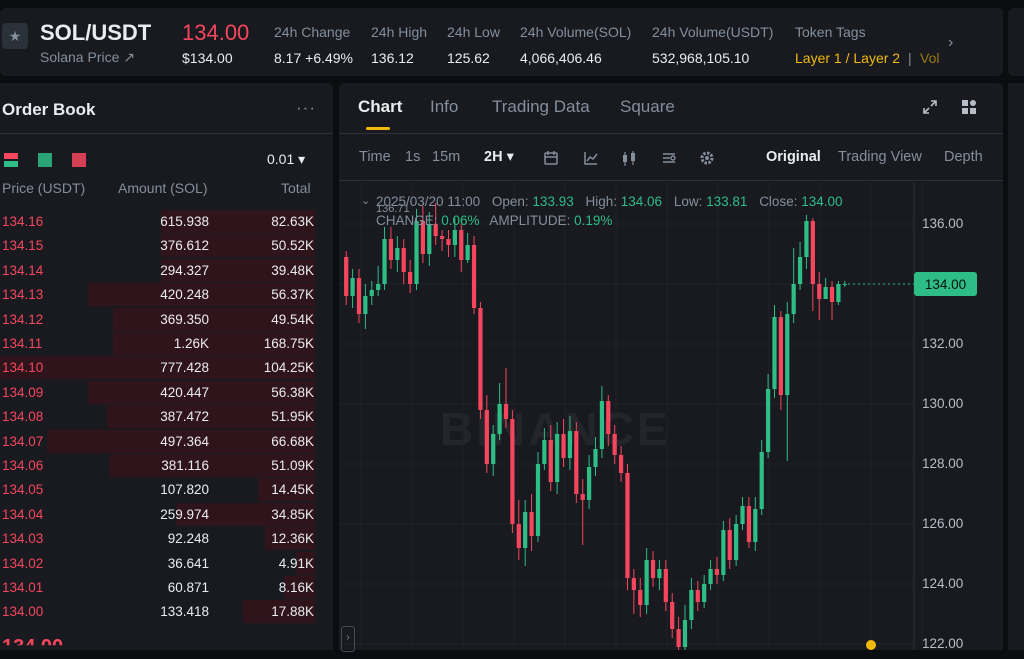  What do you see at coordinates (366, 201) in the screenshot?
I see `collapse-legend-icon: ⌄` at bounding box center [366, 201].